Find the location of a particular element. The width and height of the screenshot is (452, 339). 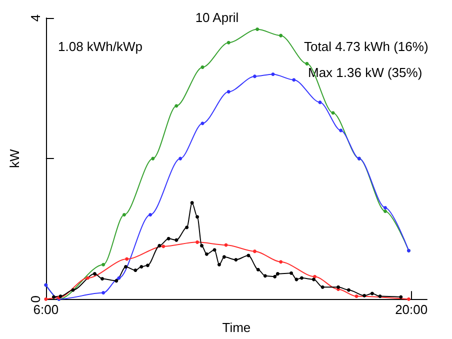

x-tick-label: 20:00 is located at coordinates (411, 310).